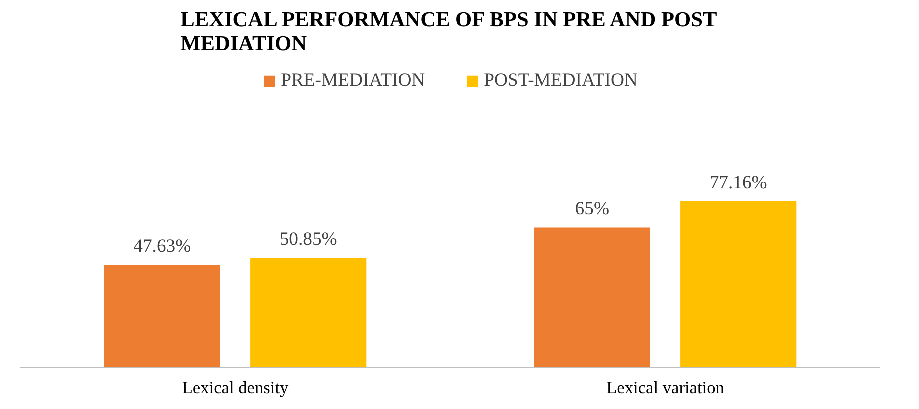 Image resolution: width=919 pixels, height=409 pixels. What do you see at coordinates (353, 81) in the screenshot?
I see `legend-label: PRE-MEDIATION` at bounding box center [353, 81].